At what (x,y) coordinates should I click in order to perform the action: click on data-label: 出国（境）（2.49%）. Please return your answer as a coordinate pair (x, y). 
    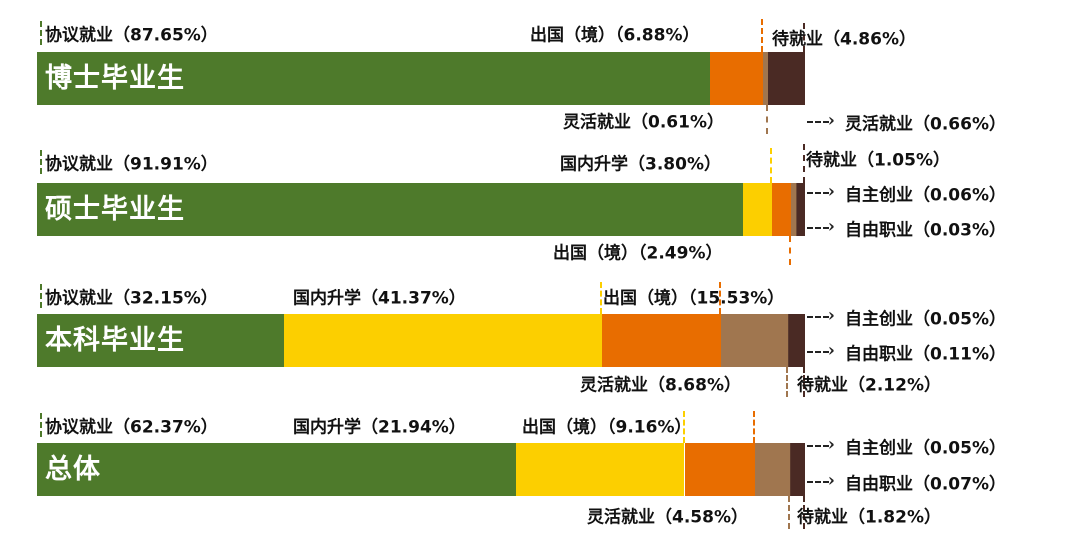
    Looking at the image, I should click on (638, 253).